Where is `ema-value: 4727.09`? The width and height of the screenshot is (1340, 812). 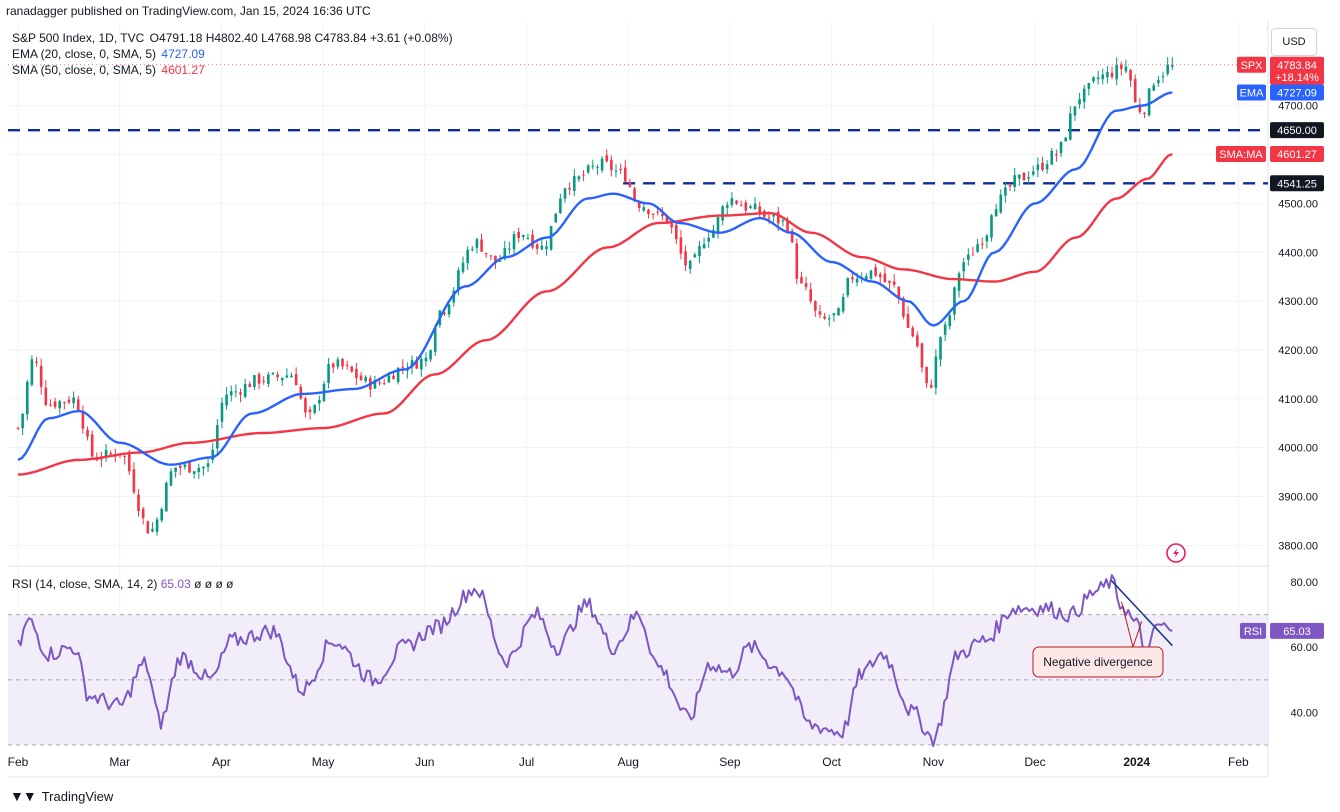 ema-value: 4727.09 is located at coordinates (183, 54).